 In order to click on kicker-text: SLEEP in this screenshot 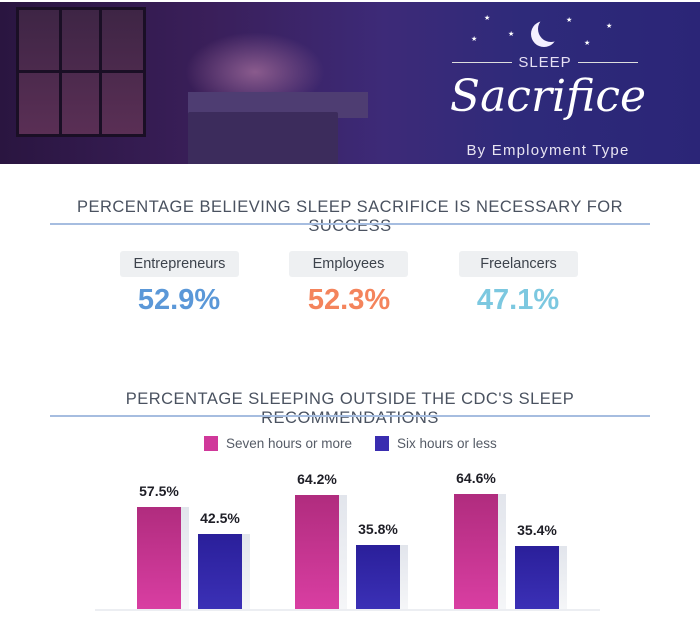, I will do `click(545, 62)`.